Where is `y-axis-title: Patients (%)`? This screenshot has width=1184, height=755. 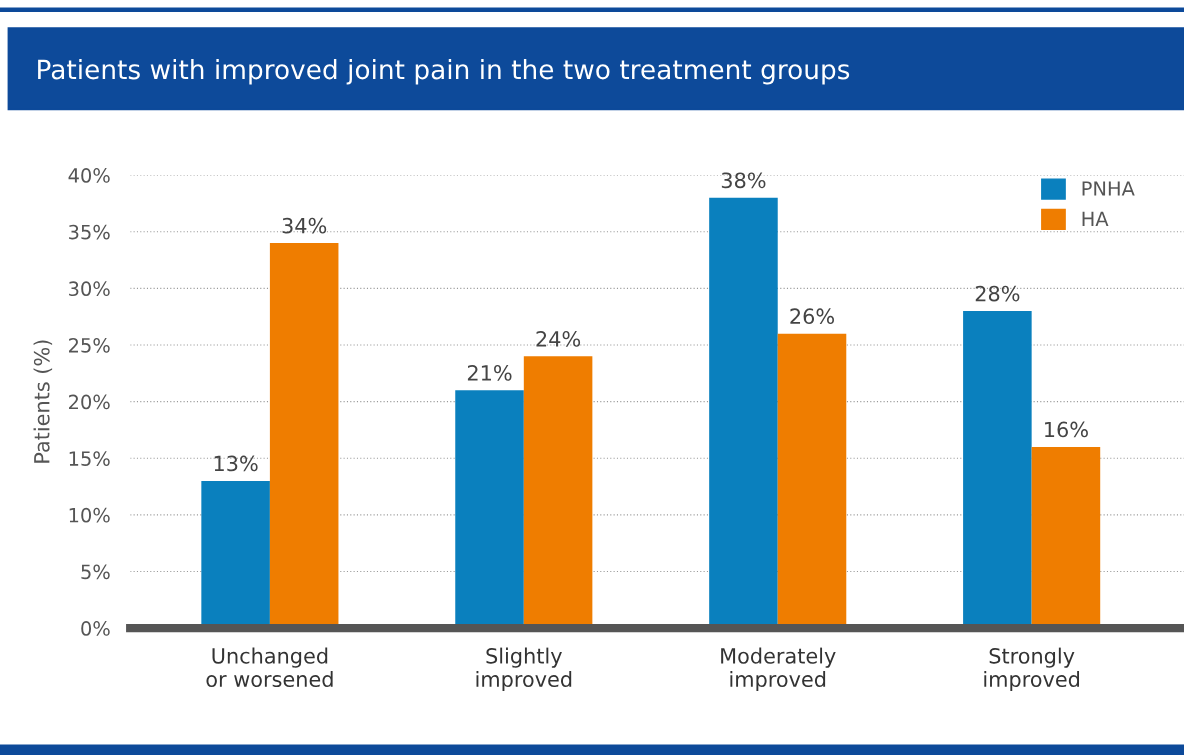 y-axis-title: Patients (%) is located at coordinates (43, 401).